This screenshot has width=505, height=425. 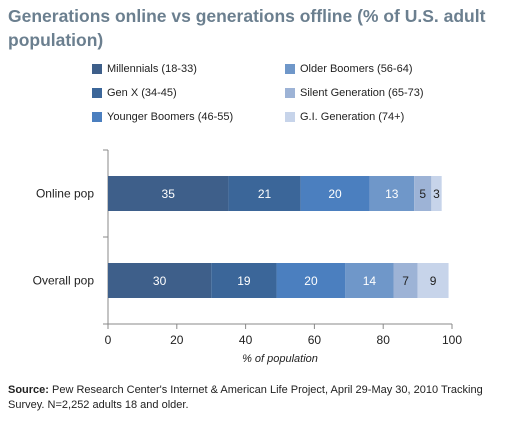 I want to click on bar-segment-gen-x-34-45-overall-pop, so click(x=244, y=280).